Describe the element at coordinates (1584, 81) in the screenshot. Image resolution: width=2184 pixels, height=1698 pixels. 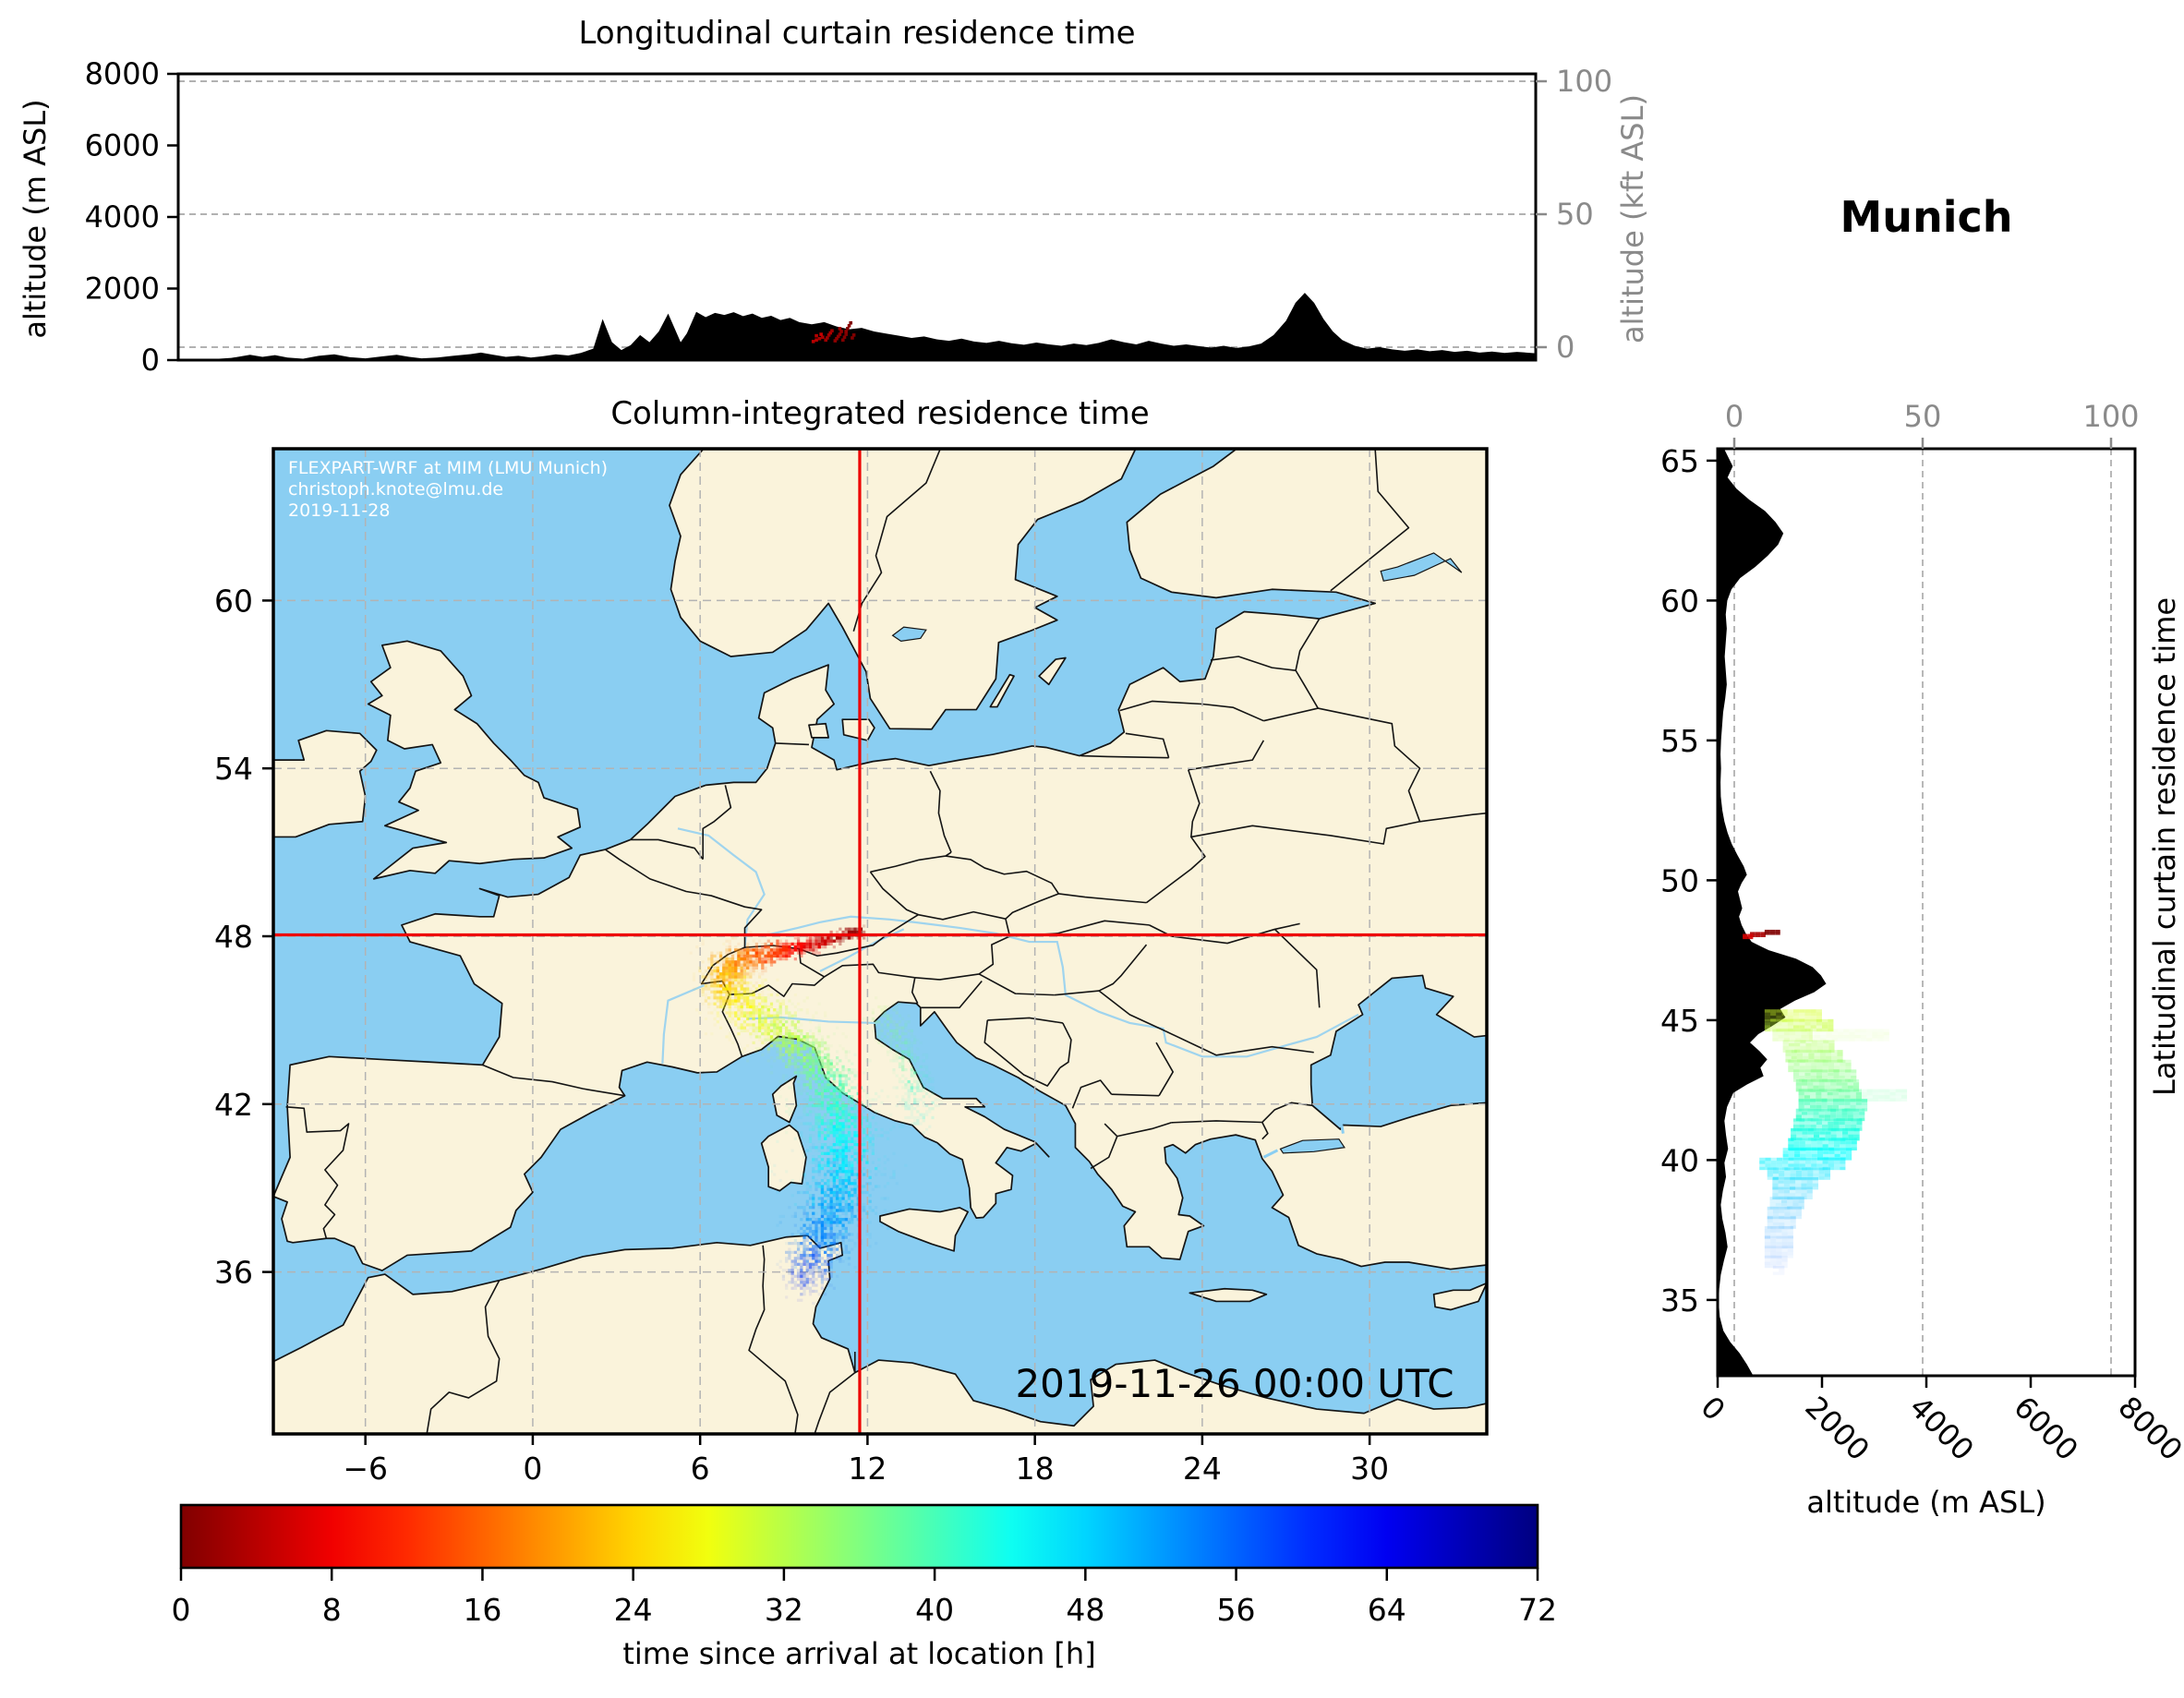
I see `y-tick-right-label: 100` at that location.